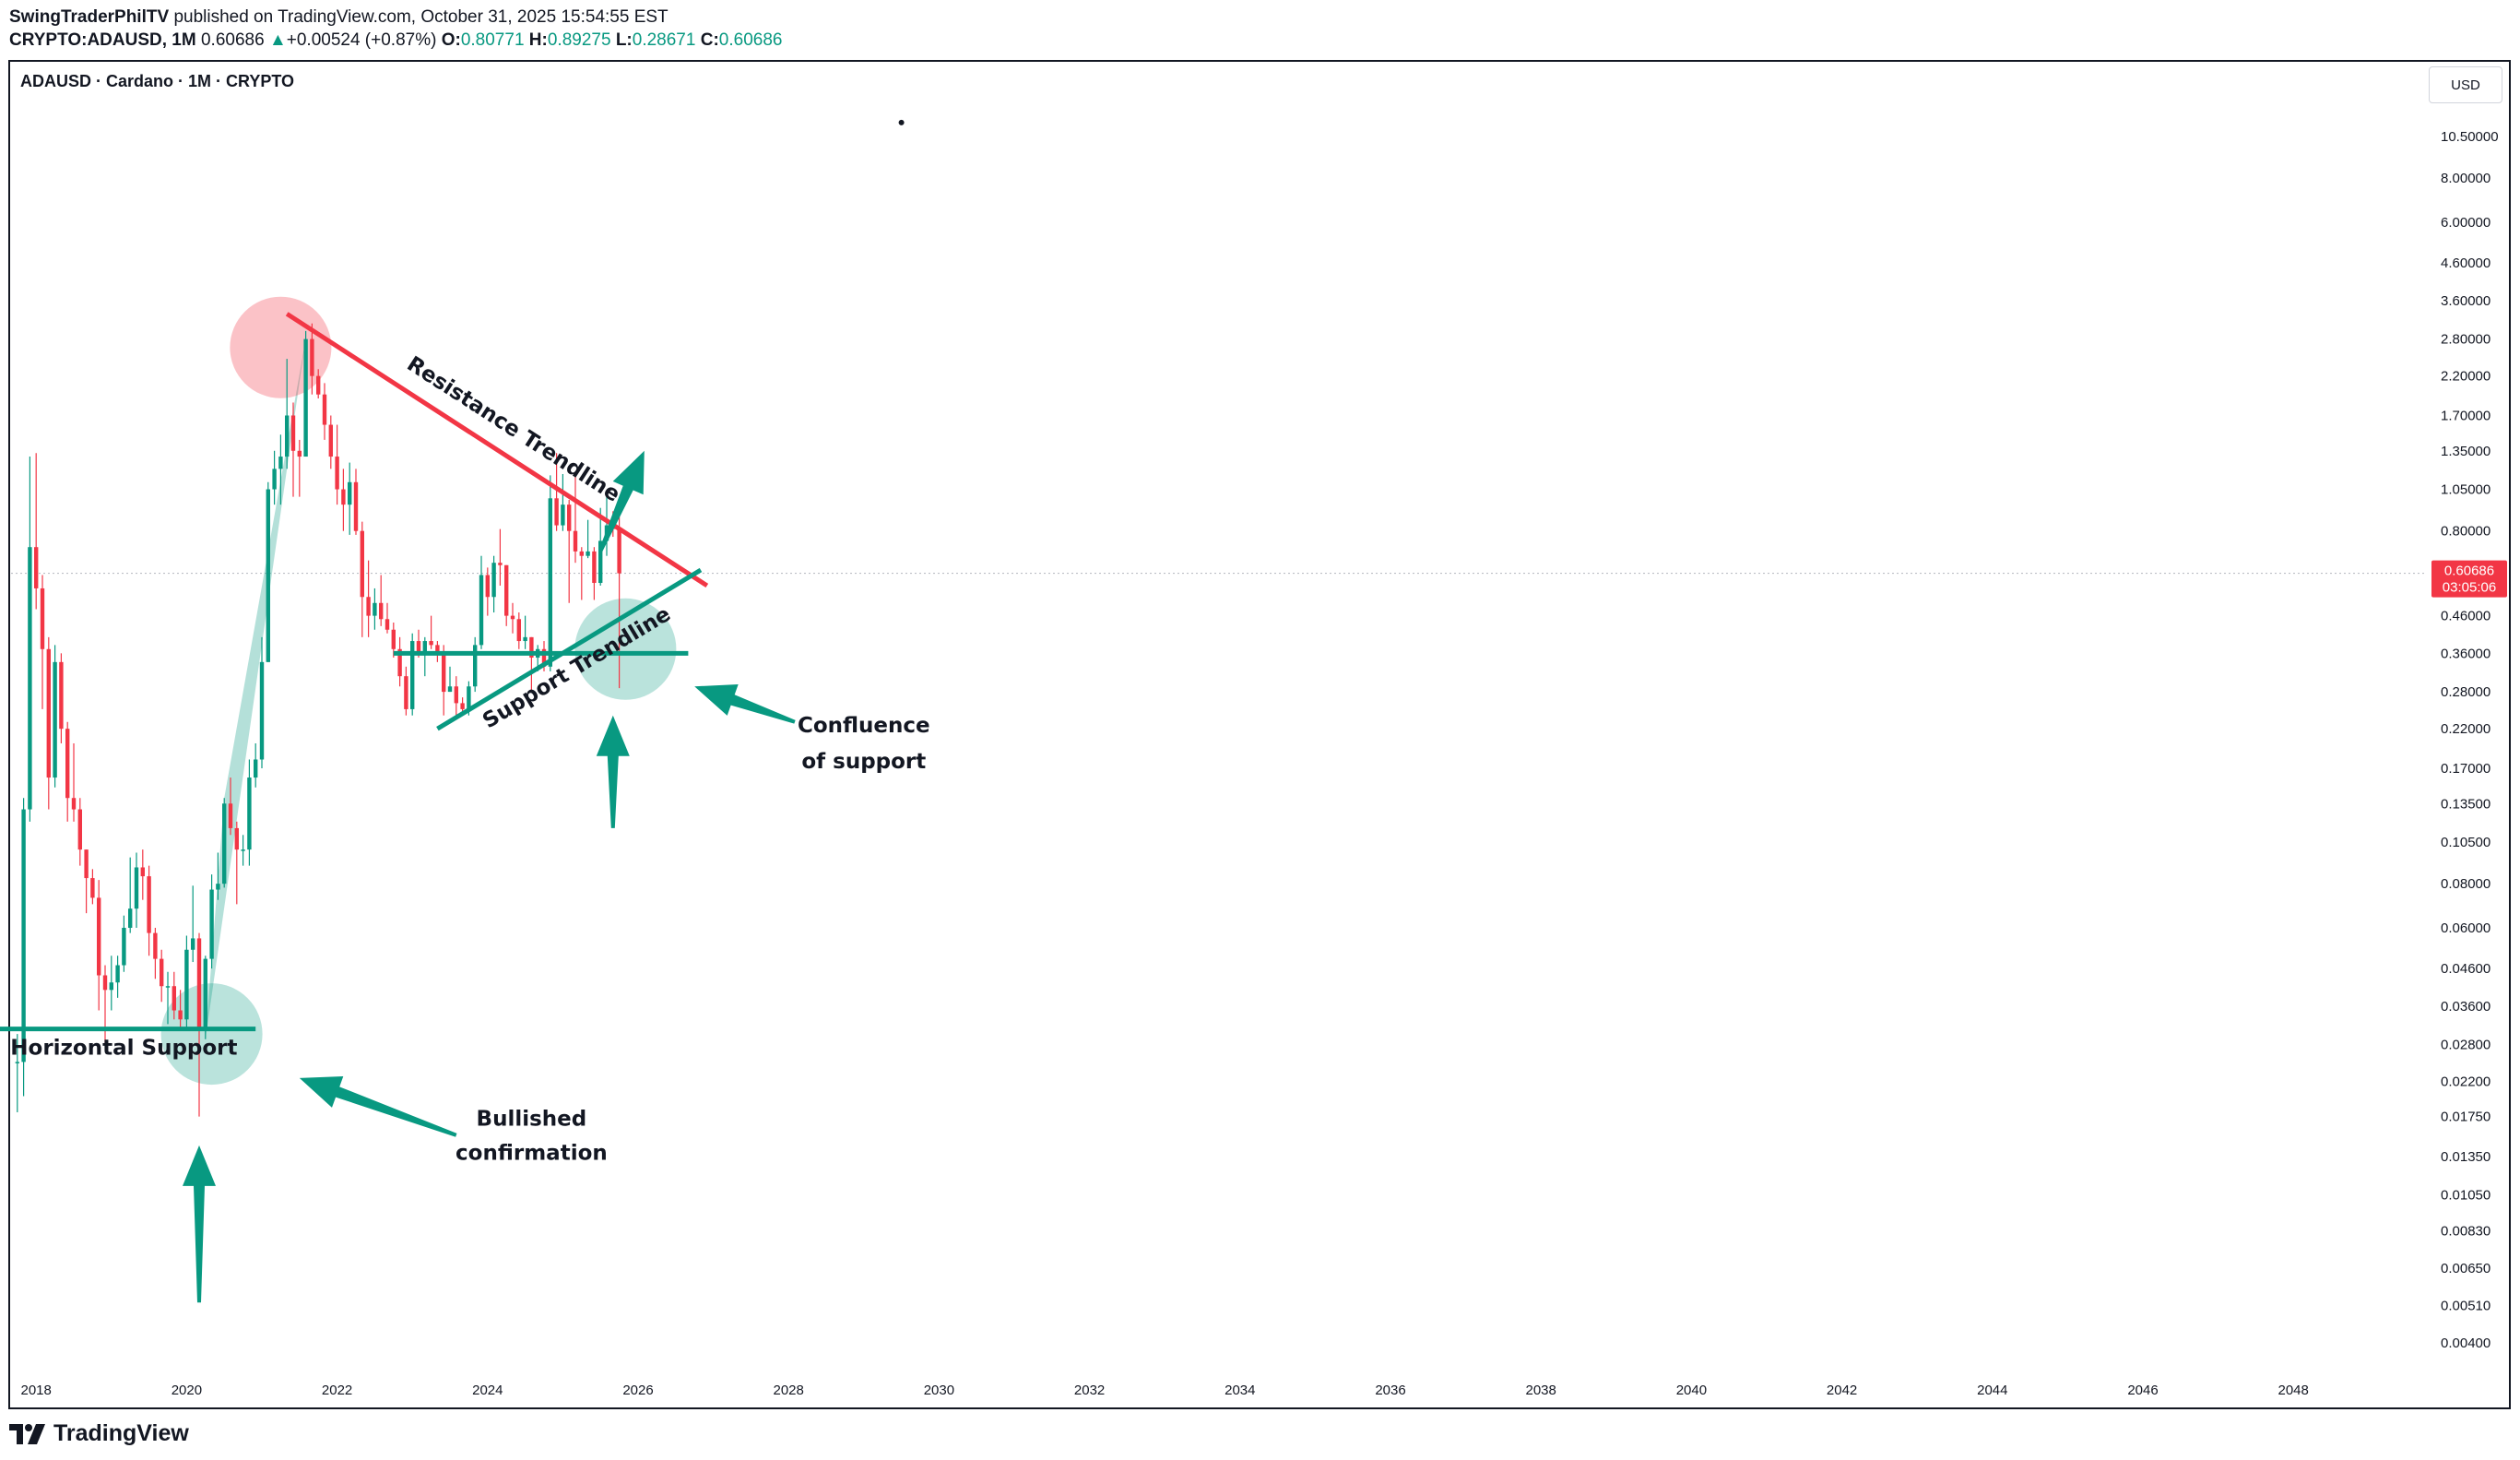 This screenshot has height=1460, width=2520. Describe the element at coordinates (89, 17) in the screenshot. I see `author-name: SwingTraderPhilTV` at that location.